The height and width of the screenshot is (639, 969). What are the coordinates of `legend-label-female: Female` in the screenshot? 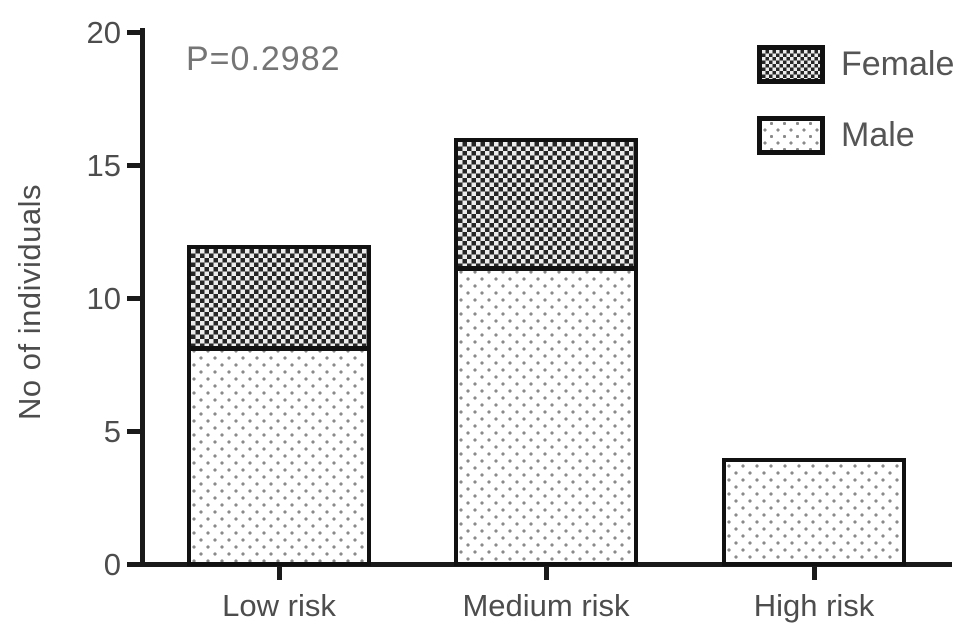 It's located at (898, 64).